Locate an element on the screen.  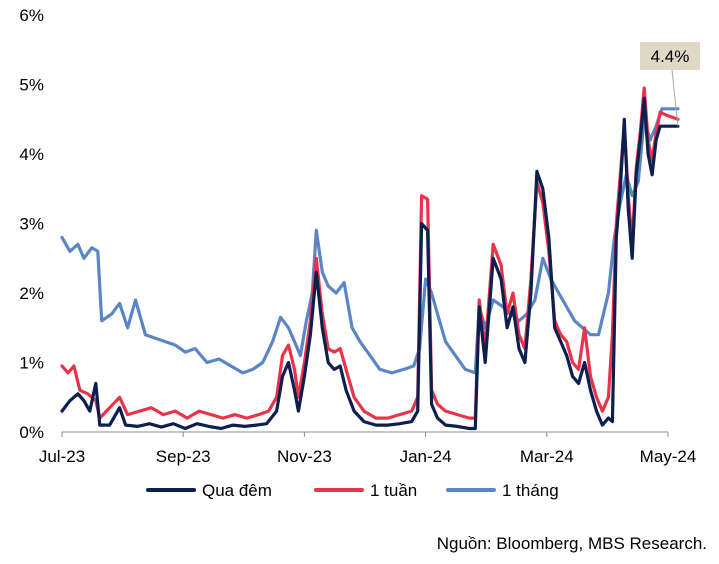
legend-label: Qua đêm is located at coordinates (237, 490).